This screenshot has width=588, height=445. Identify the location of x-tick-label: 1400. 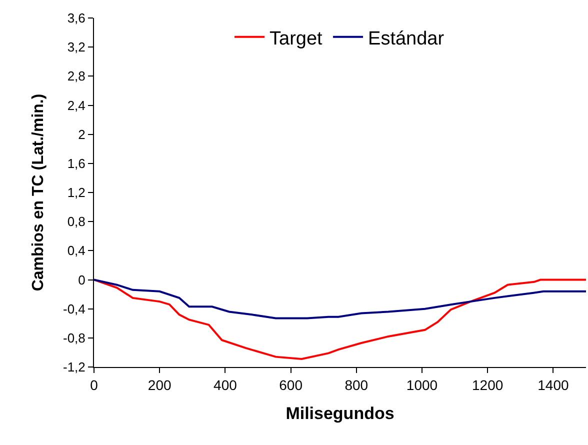
(553, 384).